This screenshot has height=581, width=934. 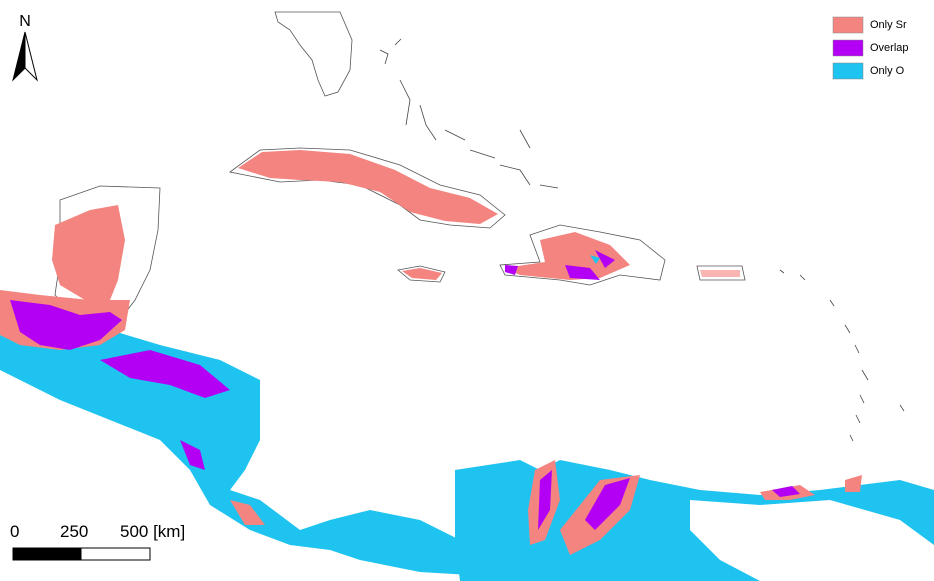 What do you see at coordinates (842, 355) in the screenshot?
I see `lesser-antilles` at bounding box center [842, 355].